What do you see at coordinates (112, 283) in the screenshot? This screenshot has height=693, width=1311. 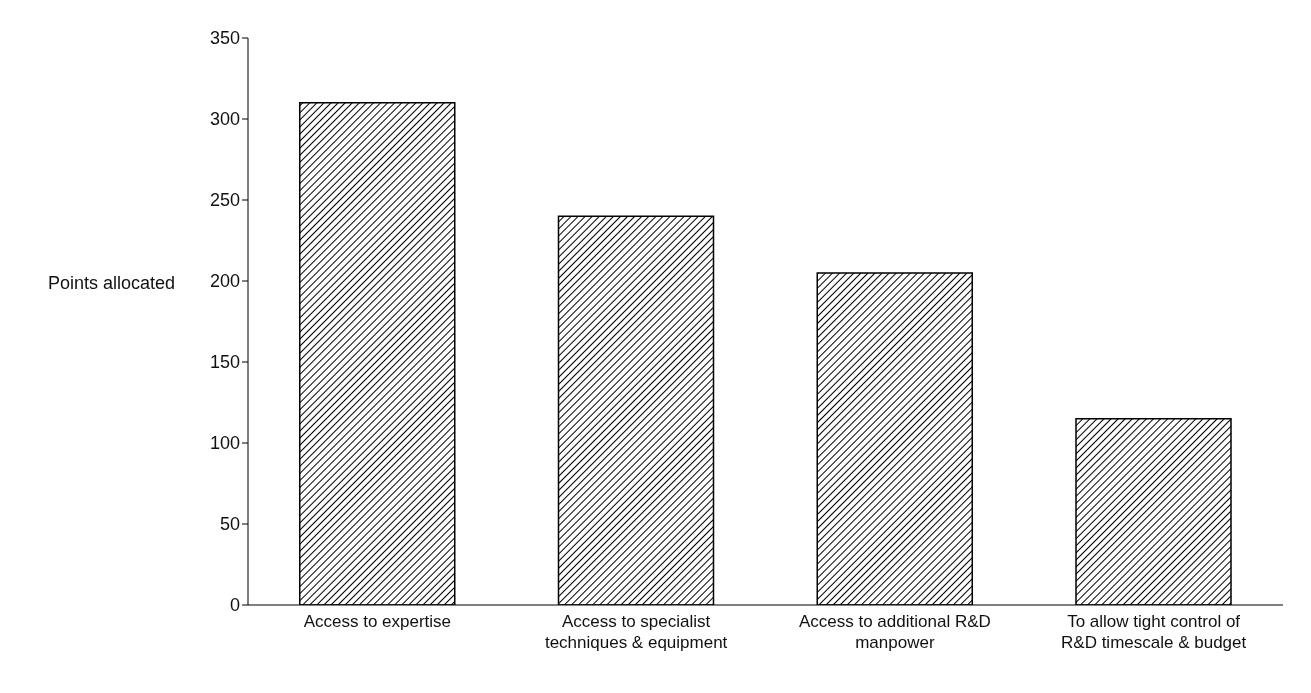 I see `y-axis-title: Points allocated` at bounding box center [112, 283].